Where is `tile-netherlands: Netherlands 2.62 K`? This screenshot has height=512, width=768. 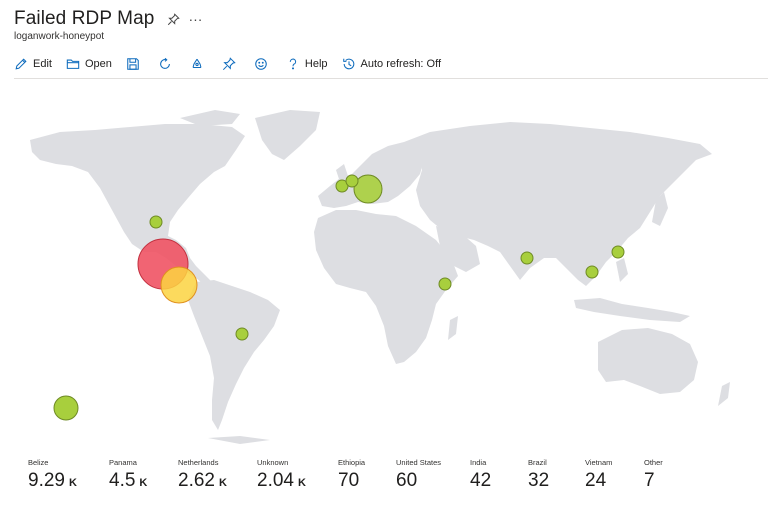 tile-netherlands: Netherlands 2.62 K is located at coordinates (202, 475).